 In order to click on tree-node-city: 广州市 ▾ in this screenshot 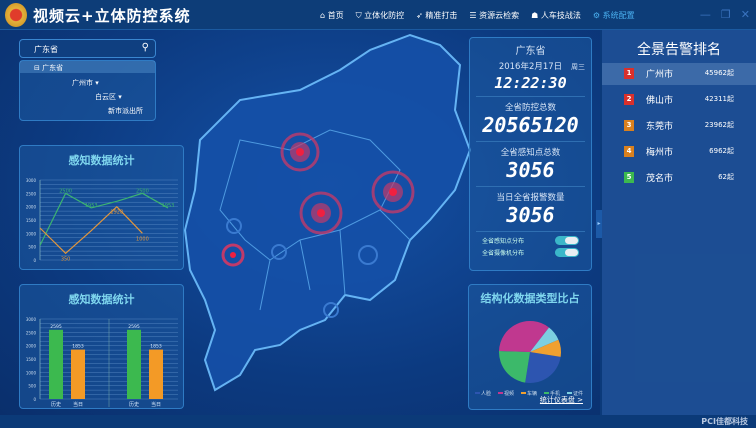, I will do `click(85, 83)`.